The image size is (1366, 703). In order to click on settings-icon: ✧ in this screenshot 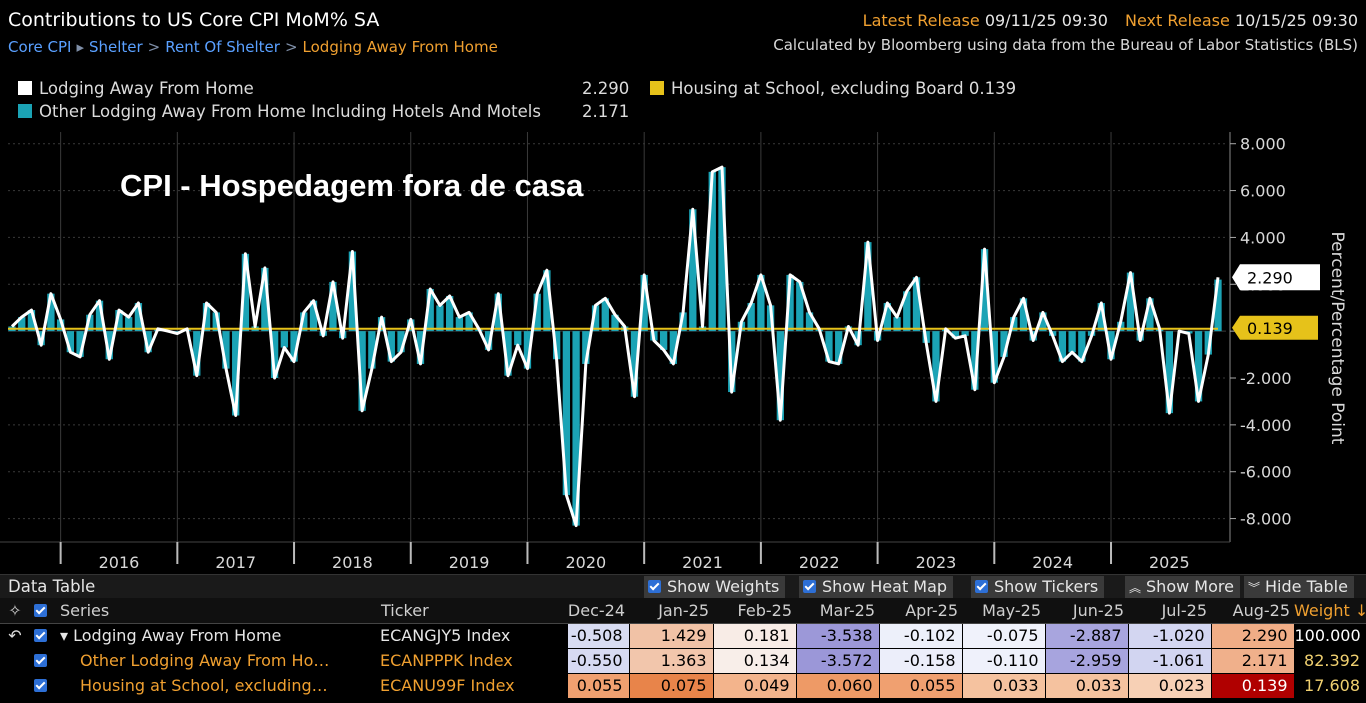, I will do `click(15, 611)`.